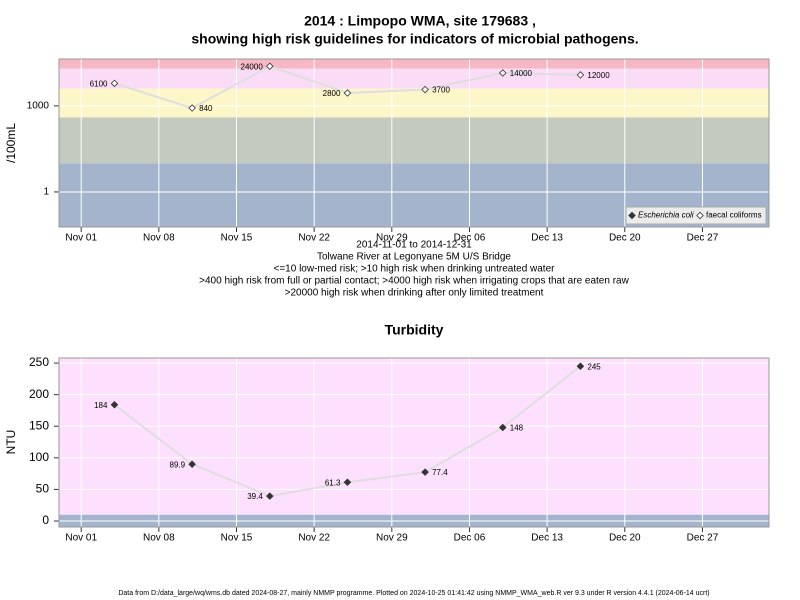 This screenshot has height=600, width=800. What do you see at coordinates (46, 192) in the screenshot?
I see `y-tick-label: 1` at bounding box center [46, 192].